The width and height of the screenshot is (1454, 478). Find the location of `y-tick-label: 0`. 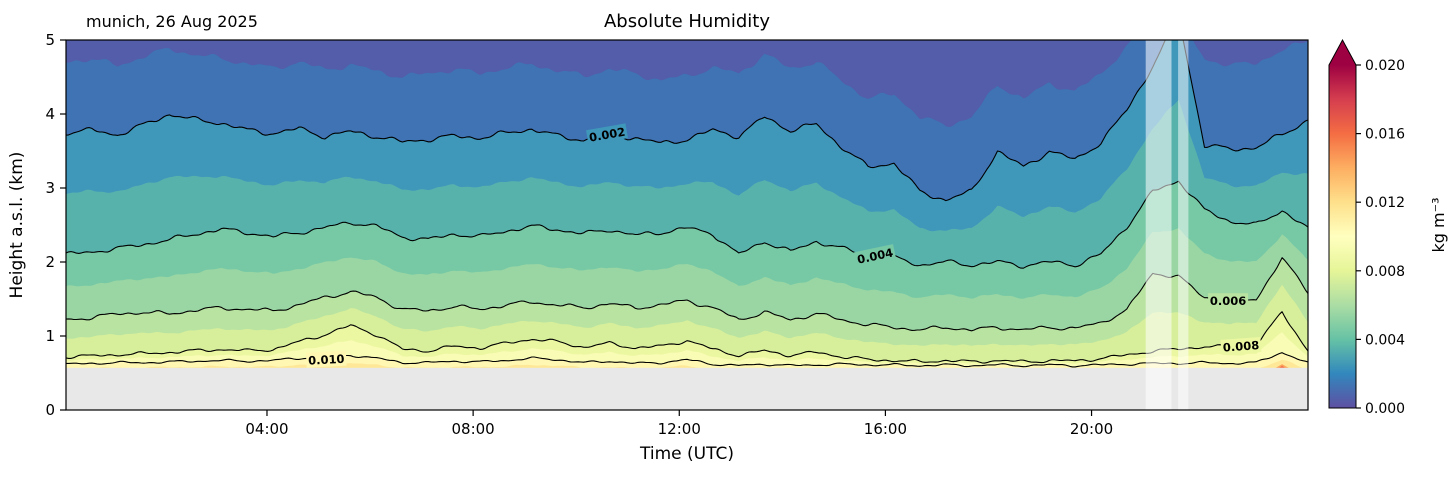

y-tick-label: 0 is located at coordinates (50, 410).